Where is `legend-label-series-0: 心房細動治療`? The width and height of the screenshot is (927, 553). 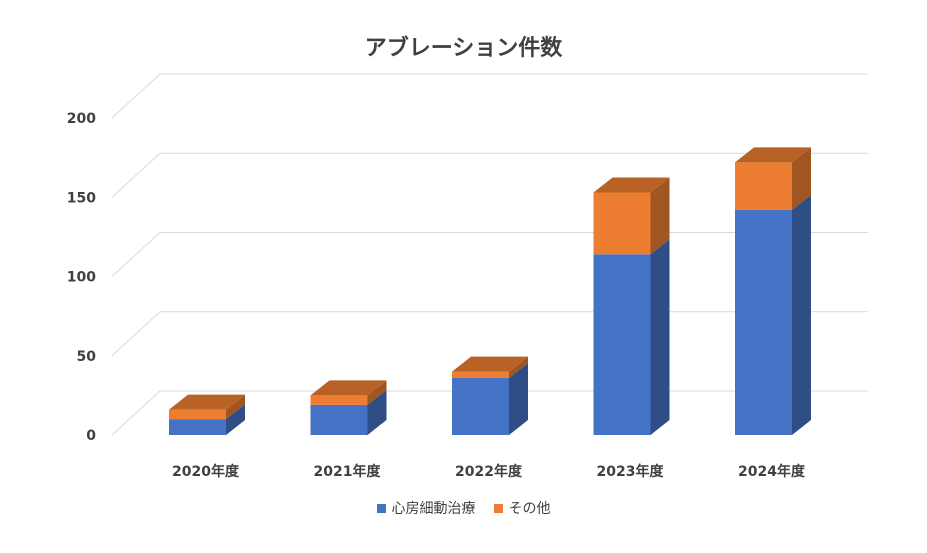
legend-label-series-0: 心房細動治療 is located at coordinates (433, 509).